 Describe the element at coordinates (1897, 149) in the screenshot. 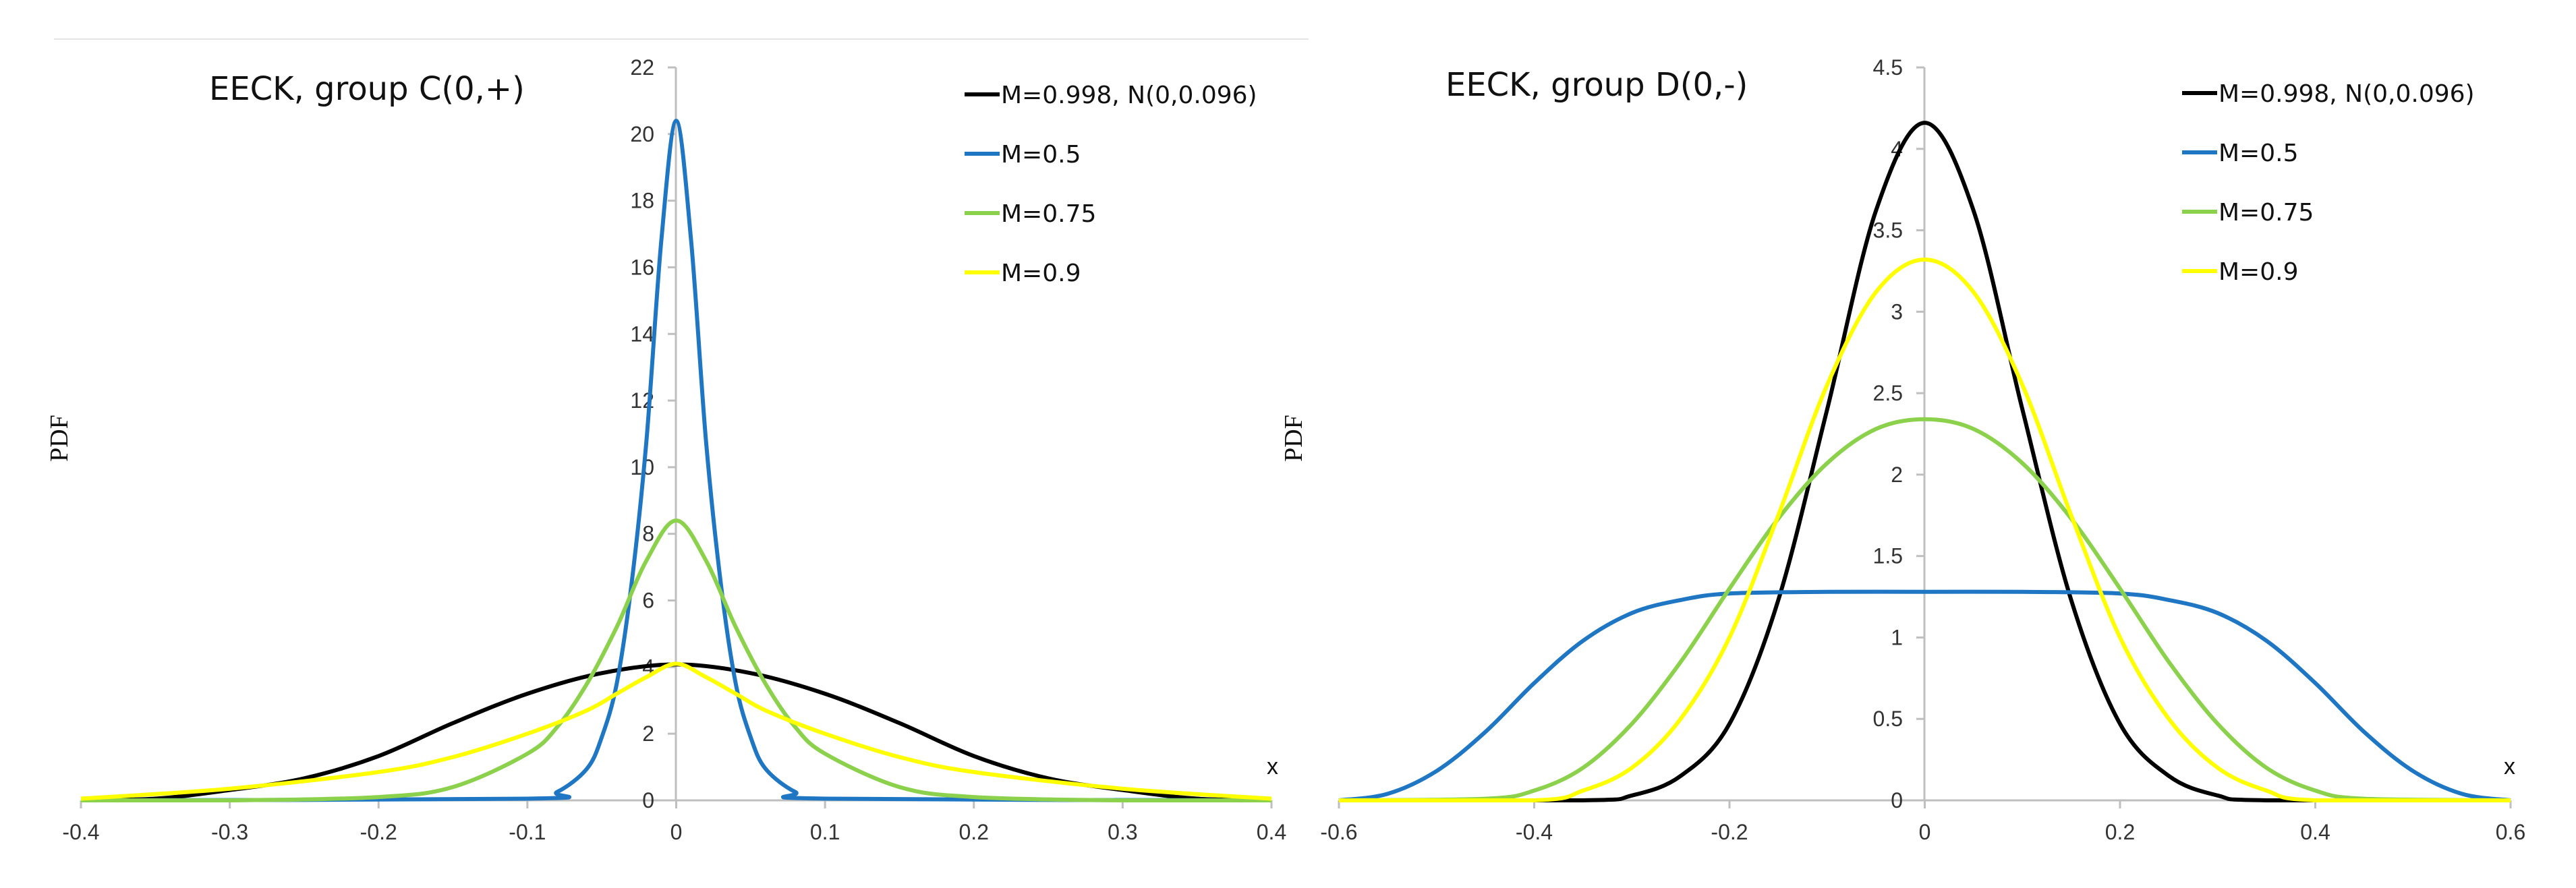

I see `y-tick-label: 4` at that location.